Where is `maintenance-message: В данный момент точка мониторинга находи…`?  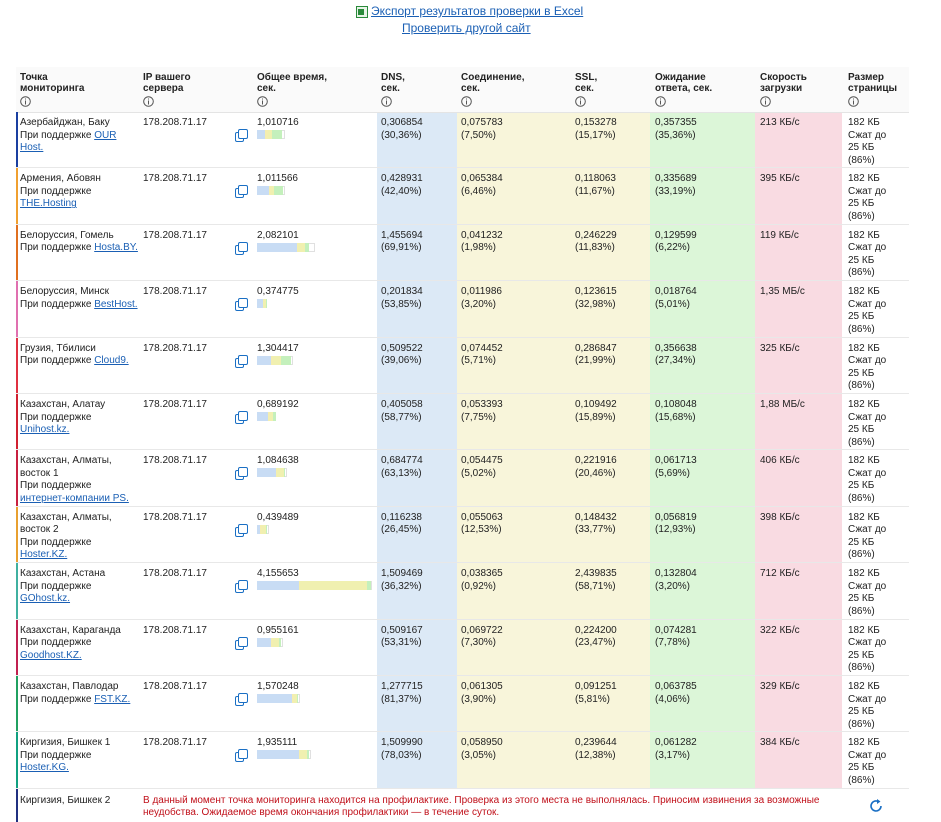 maintenance-message: В данный момент точка мониторинга находи… is located at coordinates (481, 806).